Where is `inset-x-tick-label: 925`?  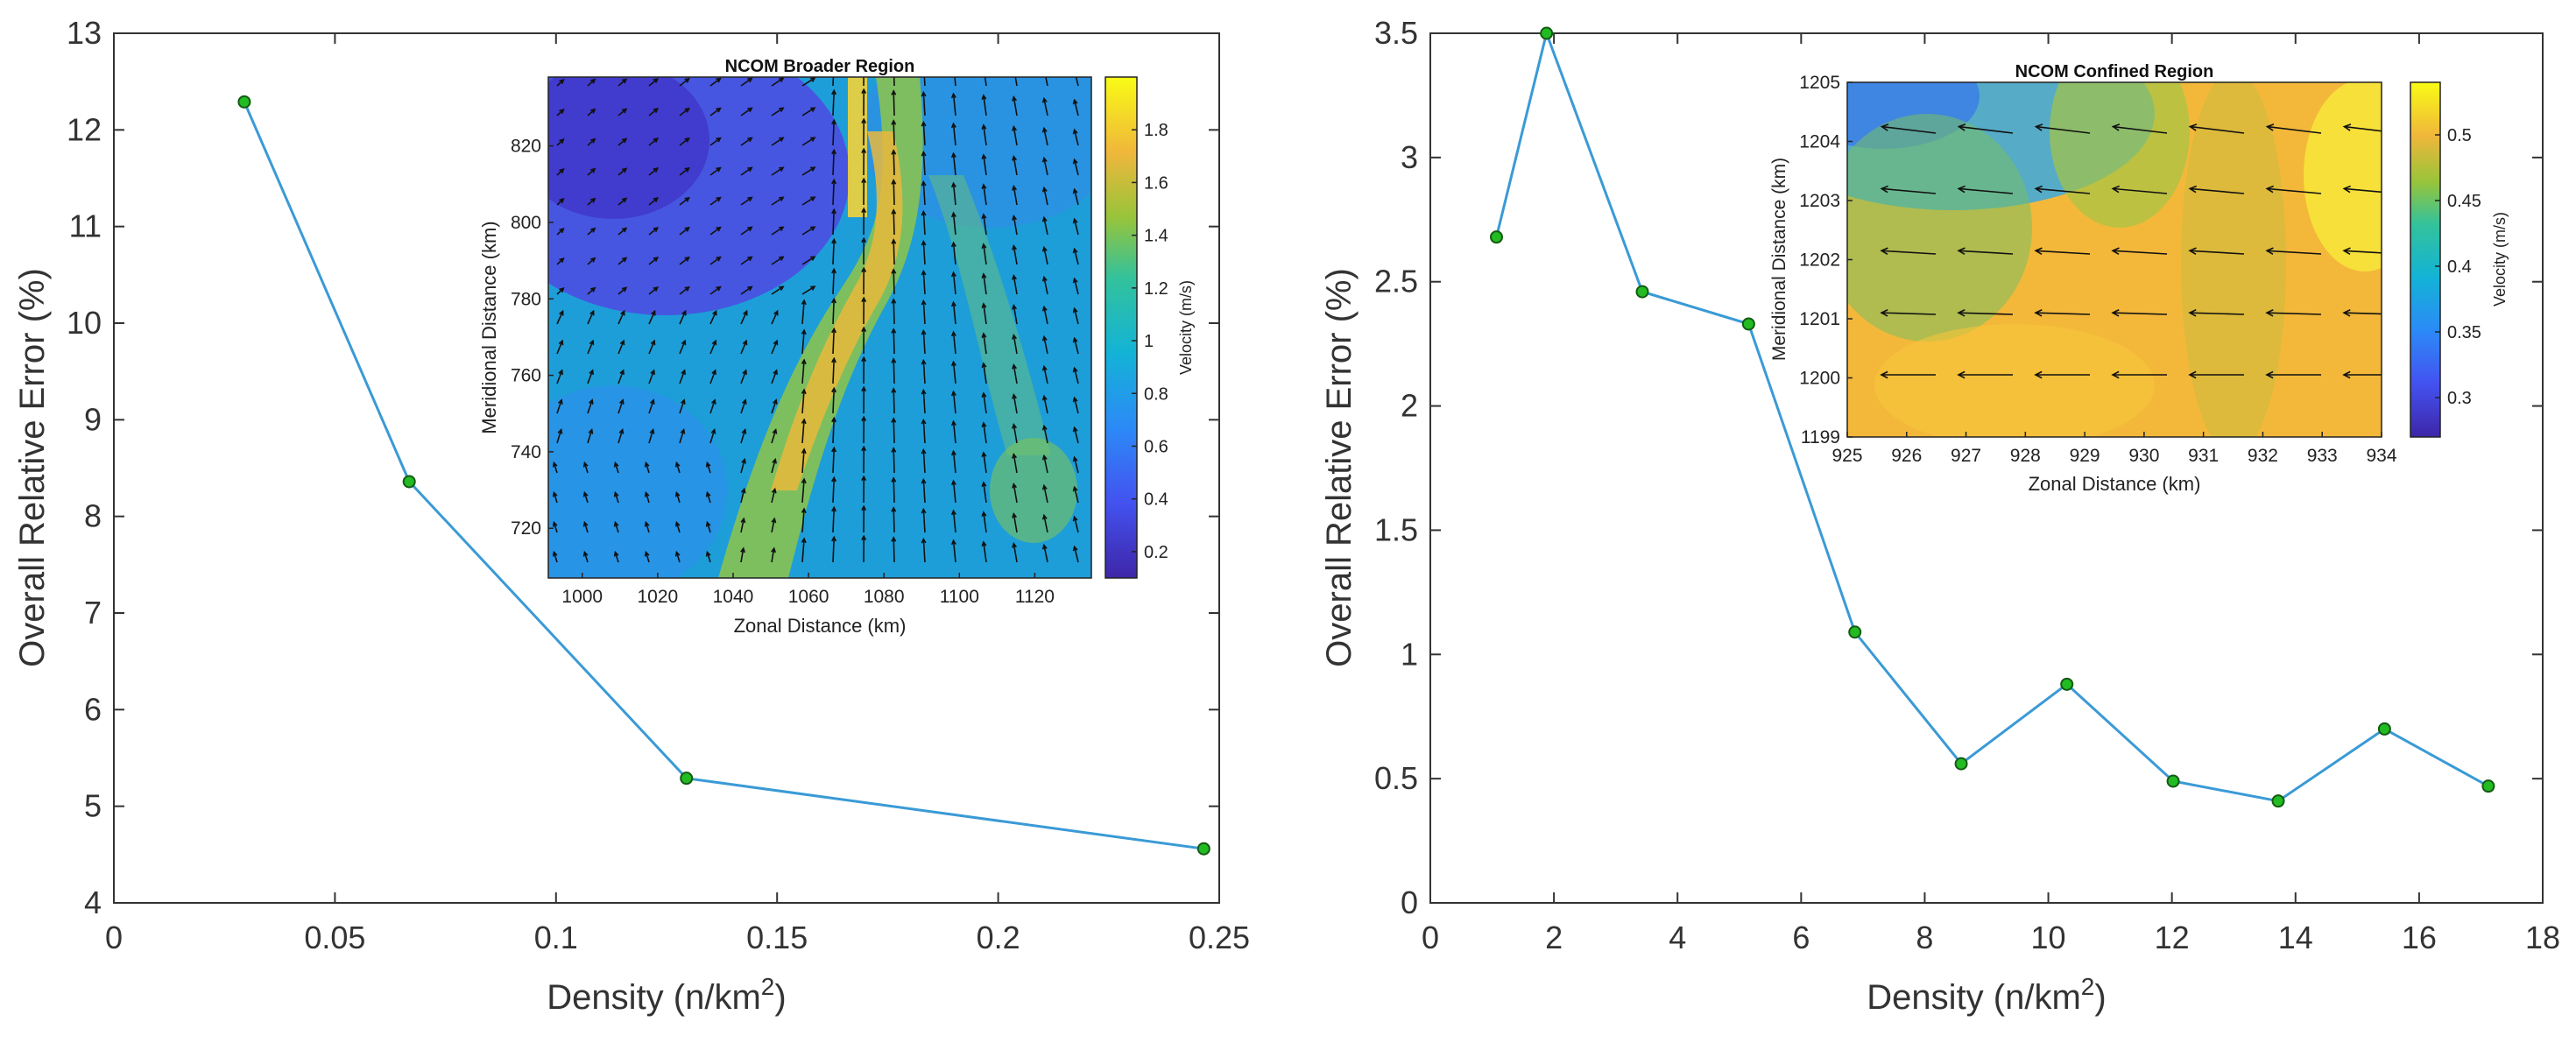 inset-x-tick-label: 925 is located at coordinates (1846, 456).